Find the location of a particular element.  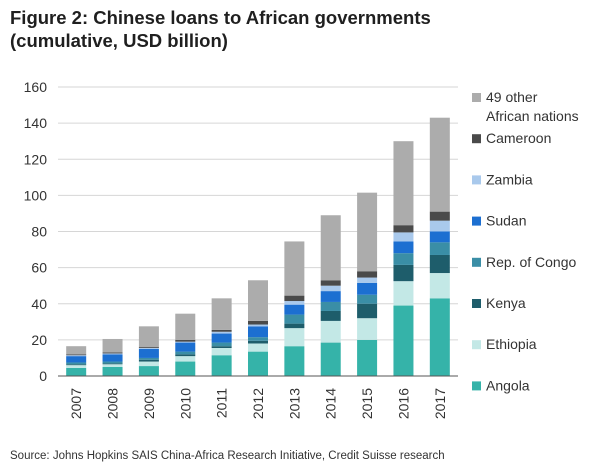

y-tick-label: 120 is located at coordinates (36, 159).